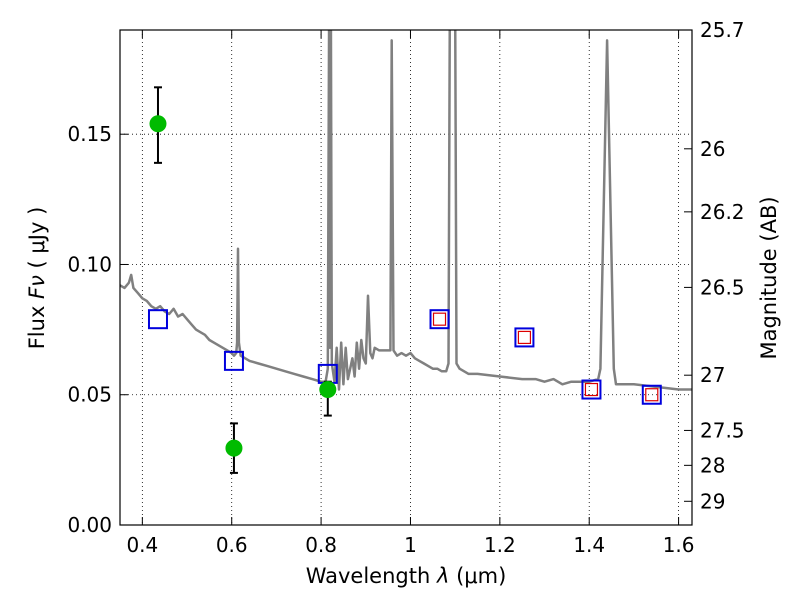 This screenshot has width=800, height=605. What do you see at coordinates (712, 375) in the screenshot?
I see `y2-tick-label: 27` at bounding box center [712, 375].